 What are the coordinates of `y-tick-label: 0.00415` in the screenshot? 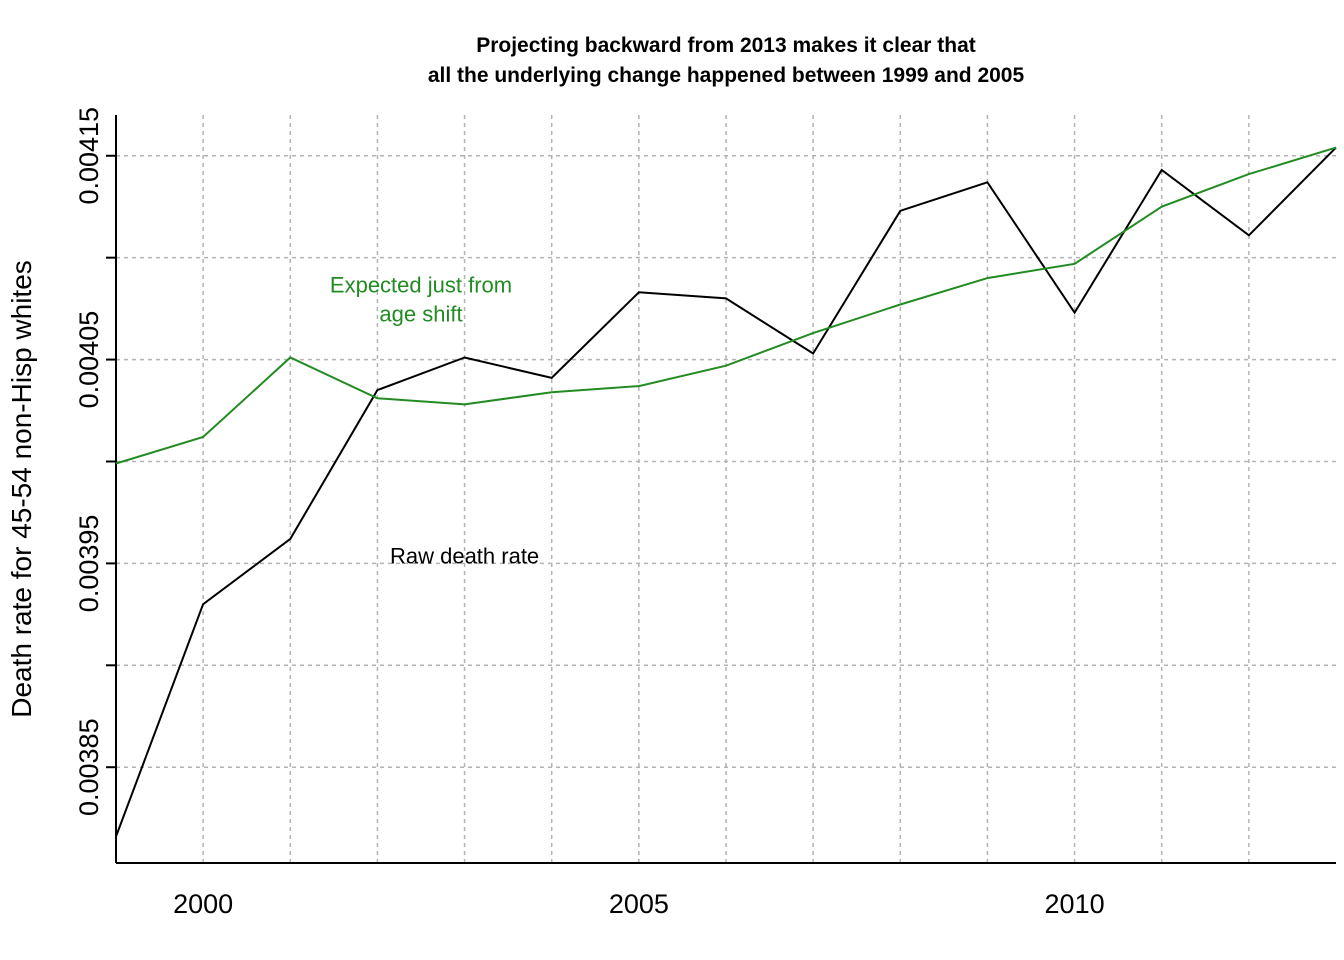 It's located at (89, 156).